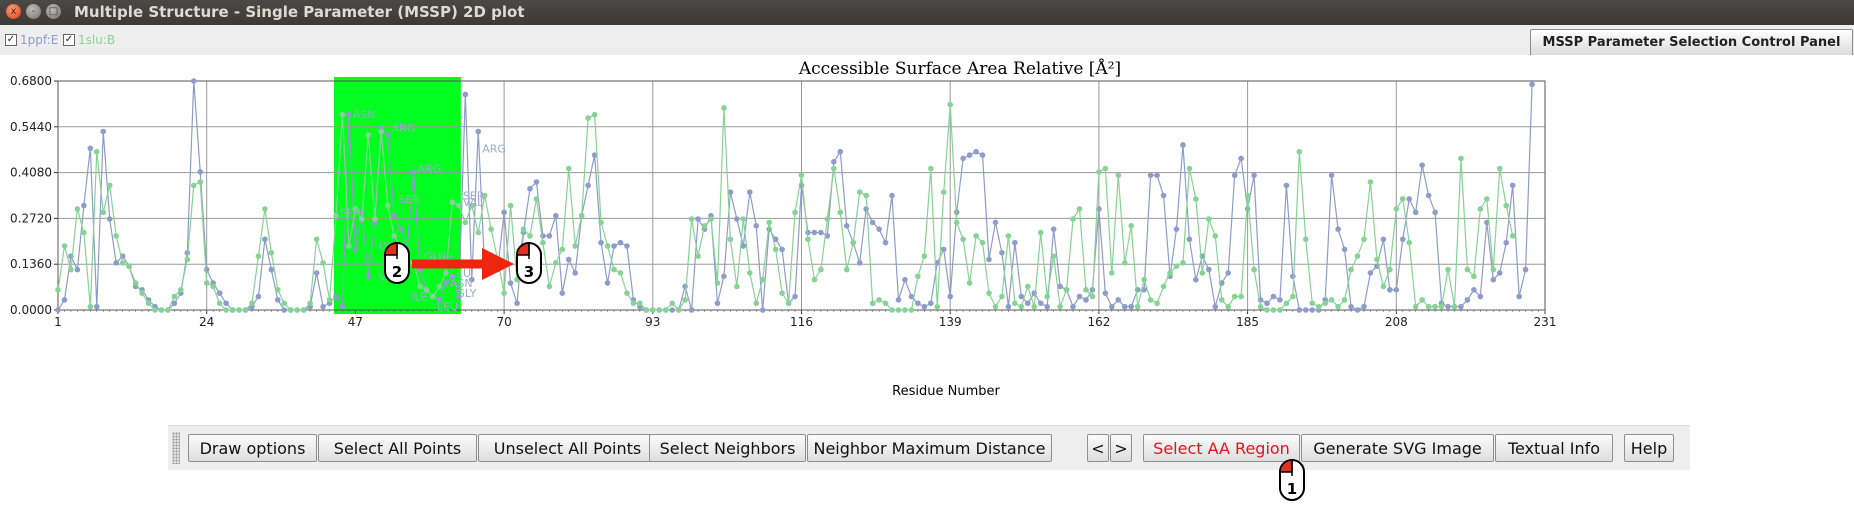 The width and height of the screenshot is (1854, 505). I want to click on select-all-points-button: Select All Points, so click(397, 448).